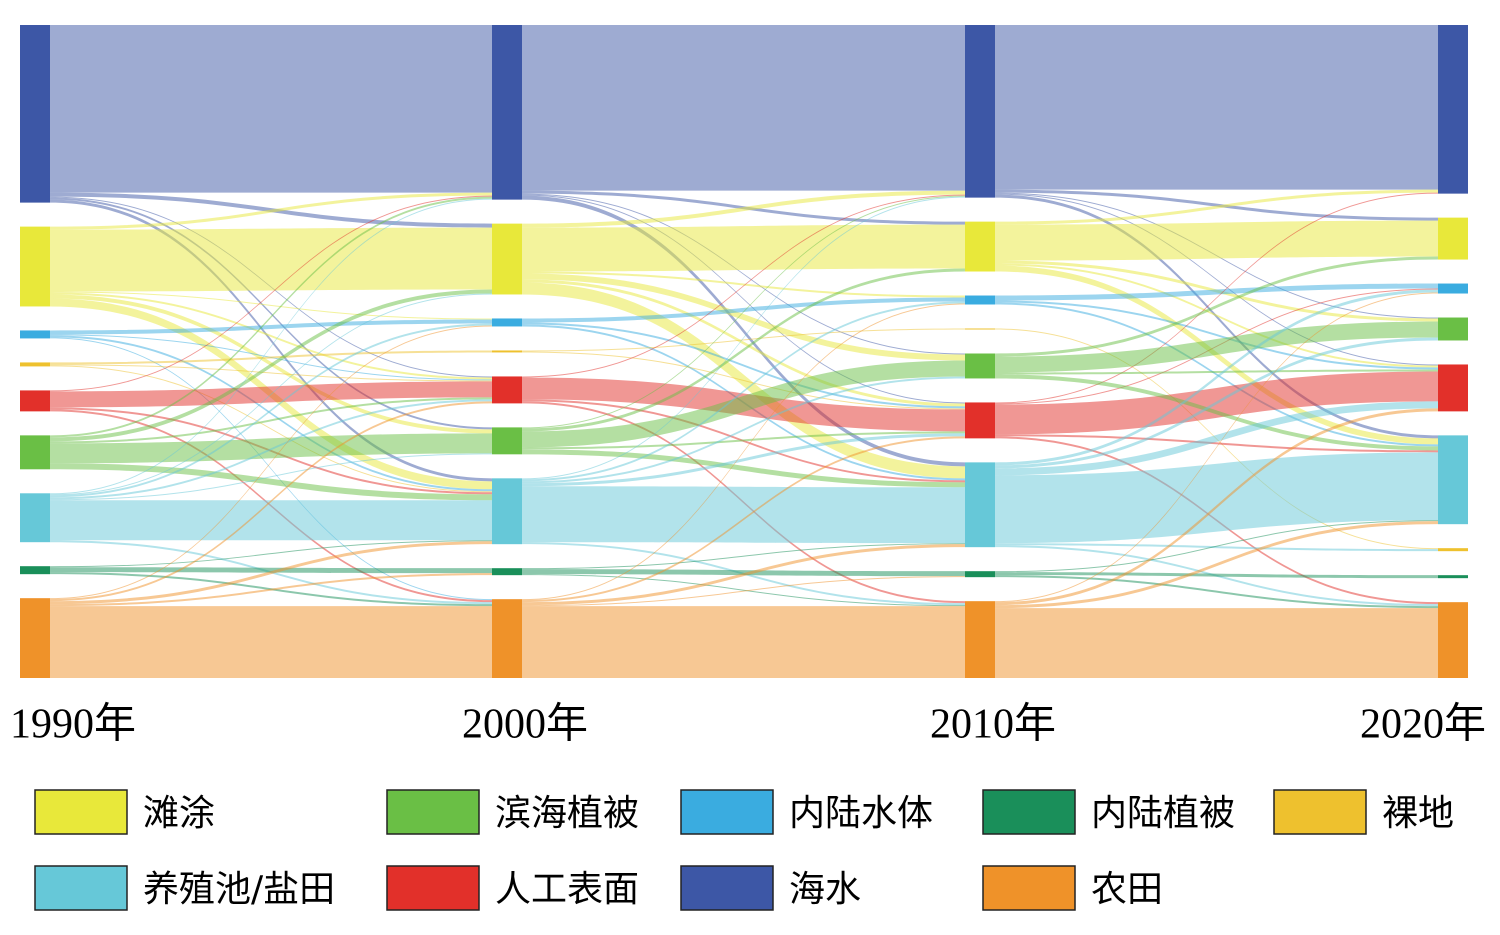 Image resolution: width=1500 pixels, height=935 pixels. Describe the element at coordinates (825, 889) in the screenshot. I see `legend-label: 海水` at that location.